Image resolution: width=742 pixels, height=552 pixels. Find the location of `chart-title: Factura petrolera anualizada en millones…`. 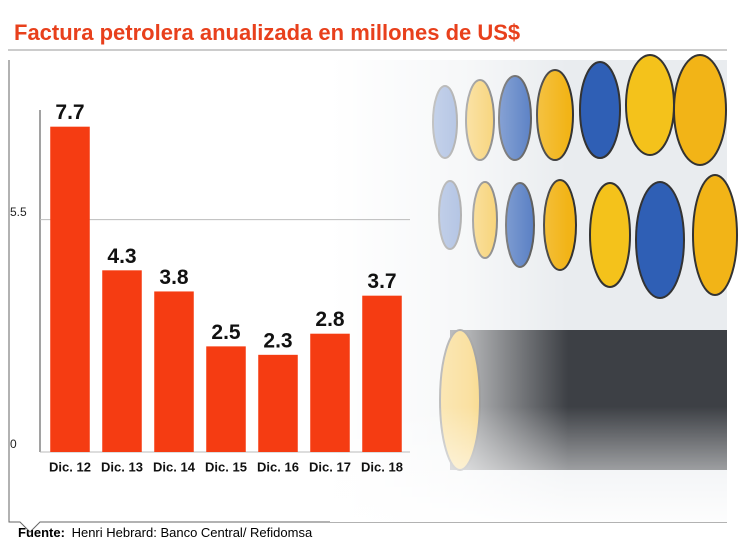

chart-title: Factura petrolera anualizada en millones… is located at coordinates (267, 32).